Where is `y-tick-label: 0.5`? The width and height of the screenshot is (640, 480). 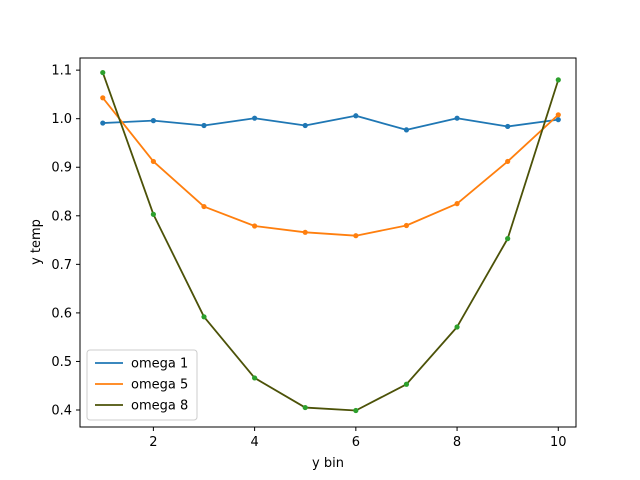
y-tick-label: 0.5 is located at coordinates (61, 362).